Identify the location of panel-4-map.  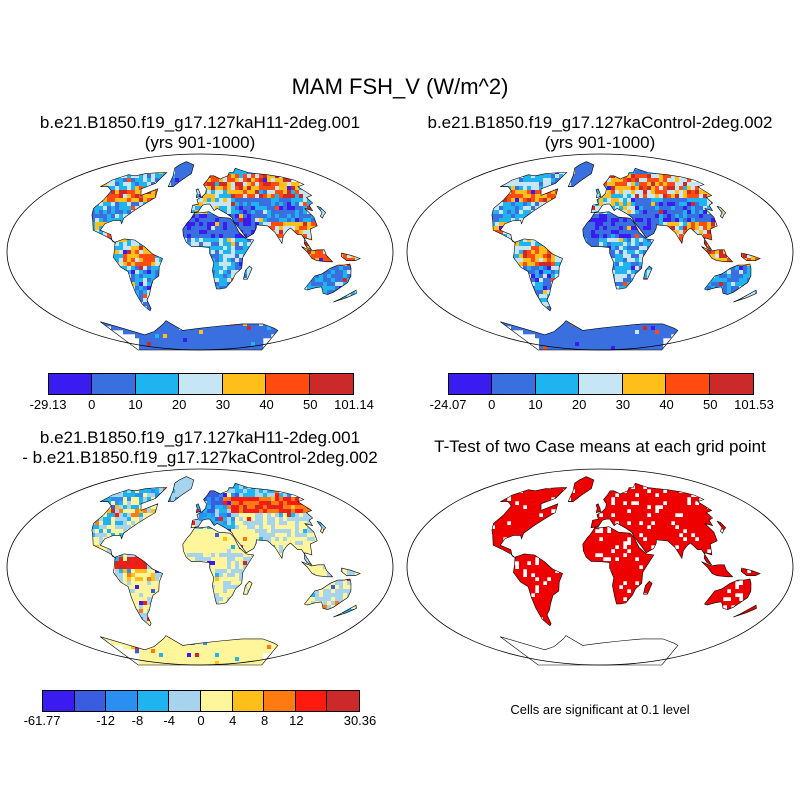
(600, 567).